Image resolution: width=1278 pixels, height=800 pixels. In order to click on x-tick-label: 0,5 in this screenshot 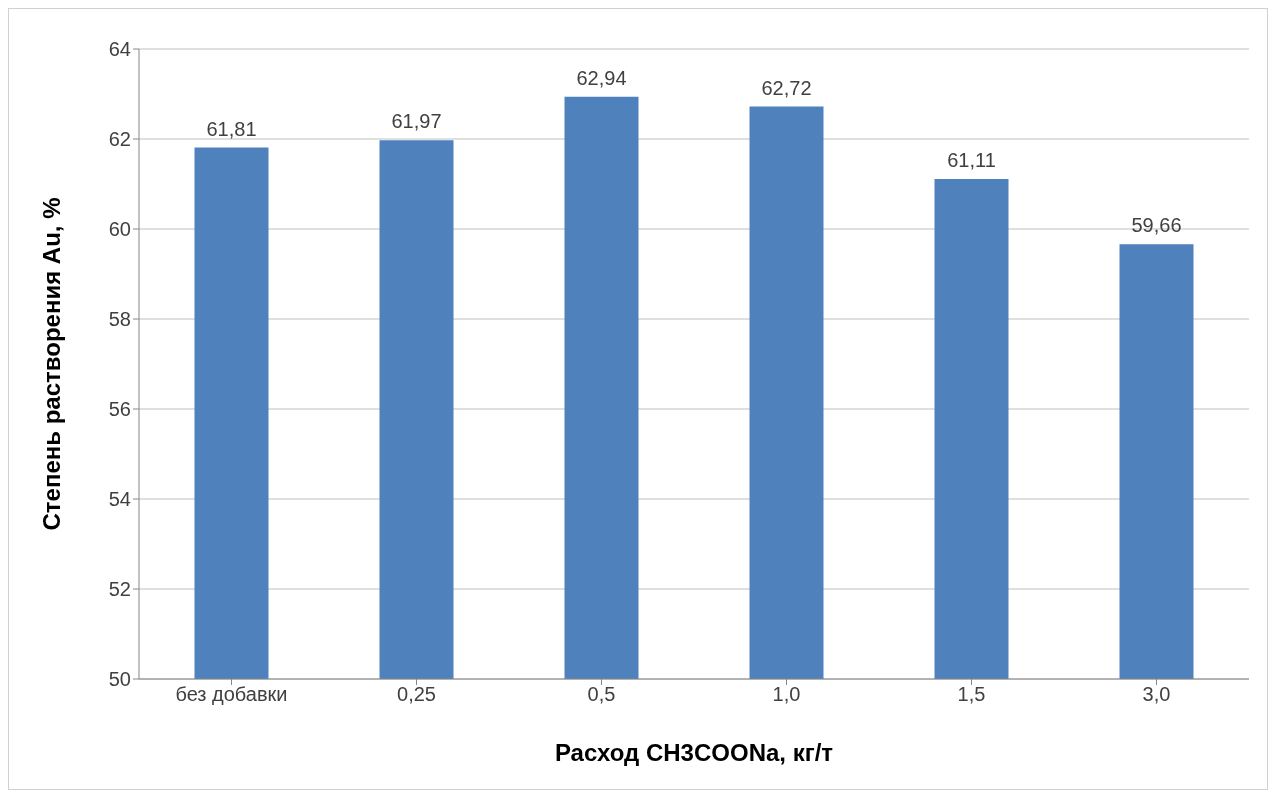, I will do `click(601, 694)`.